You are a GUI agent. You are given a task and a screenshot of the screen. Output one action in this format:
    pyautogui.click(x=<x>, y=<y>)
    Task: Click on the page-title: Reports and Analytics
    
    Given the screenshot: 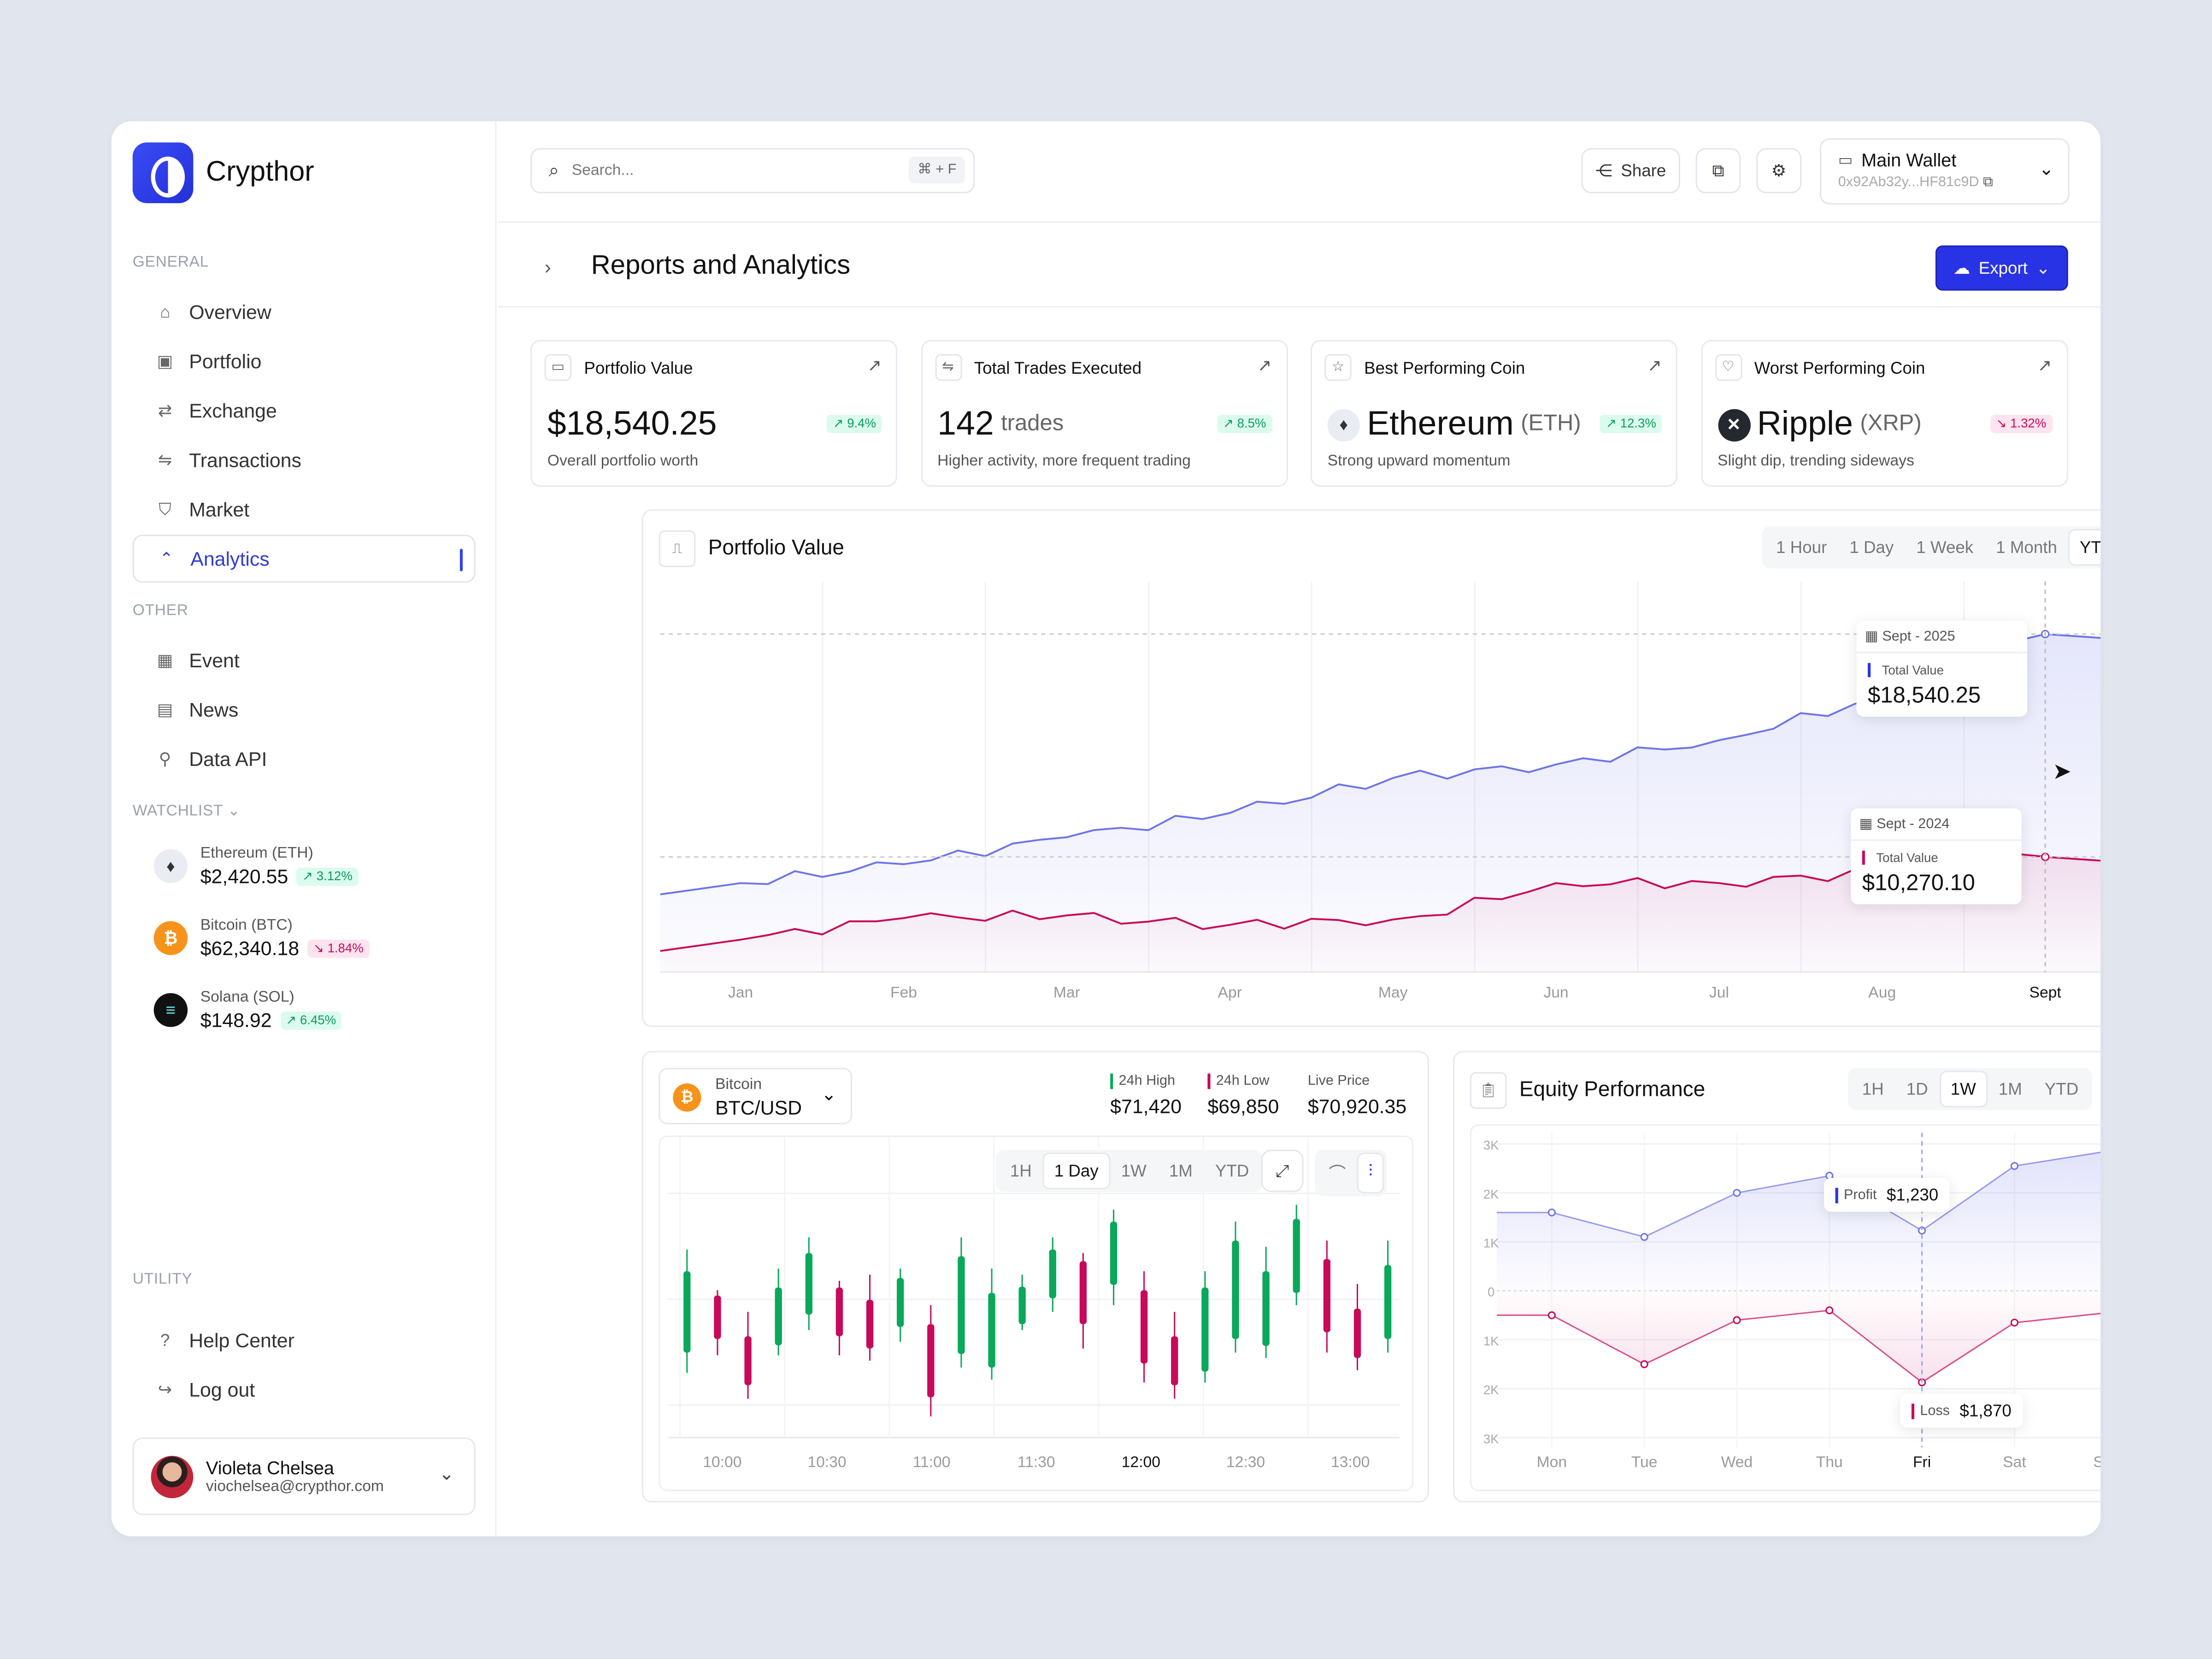 What is the action you would take?
    pyautogui.click(x=721, y=266)
    